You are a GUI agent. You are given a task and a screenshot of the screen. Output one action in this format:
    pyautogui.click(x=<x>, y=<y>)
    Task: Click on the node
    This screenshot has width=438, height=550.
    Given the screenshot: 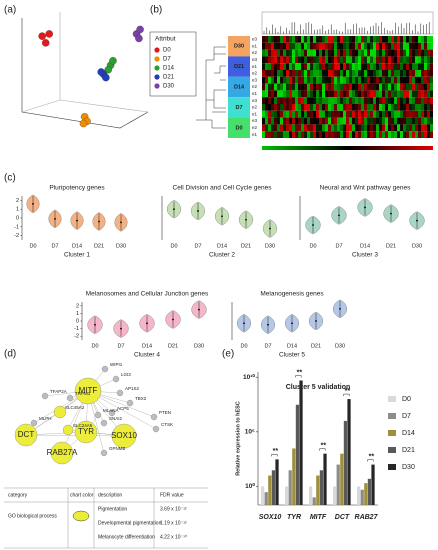 What is the action you would take?
    pyautogui.click(x=104, y=423)
    